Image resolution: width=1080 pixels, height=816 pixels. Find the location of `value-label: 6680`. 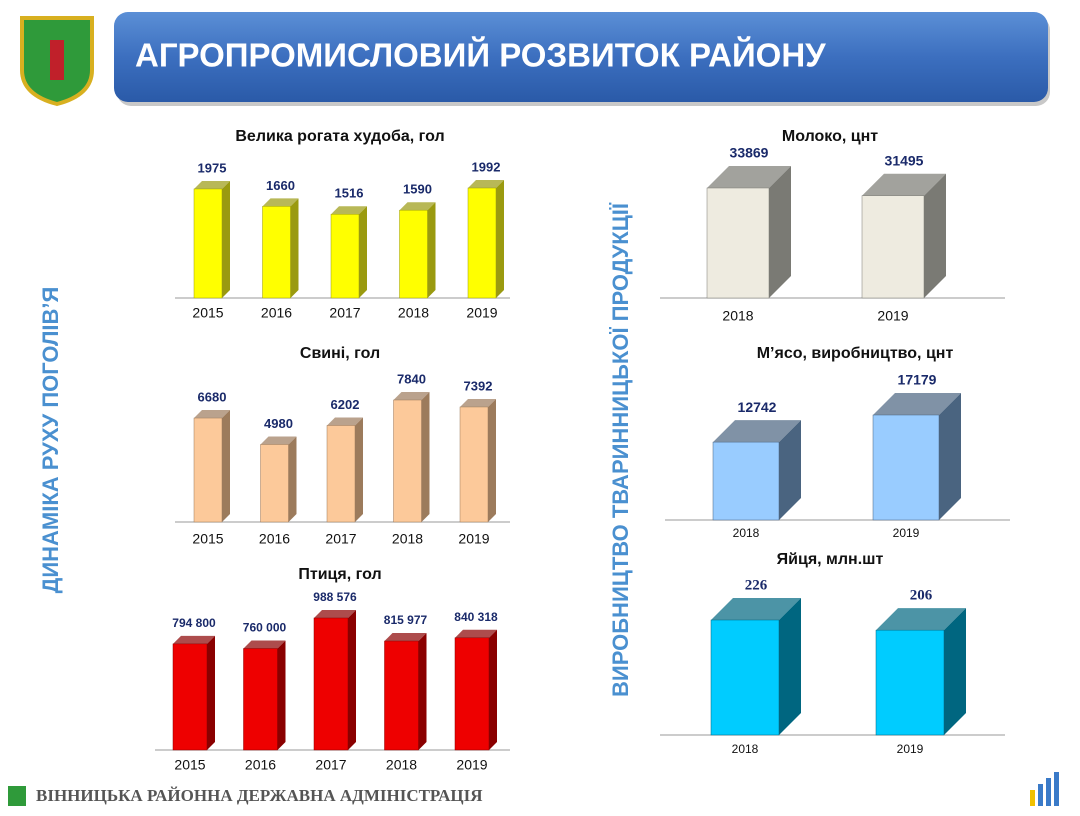

value-label: 6680 is located at coordinates (212, 396).